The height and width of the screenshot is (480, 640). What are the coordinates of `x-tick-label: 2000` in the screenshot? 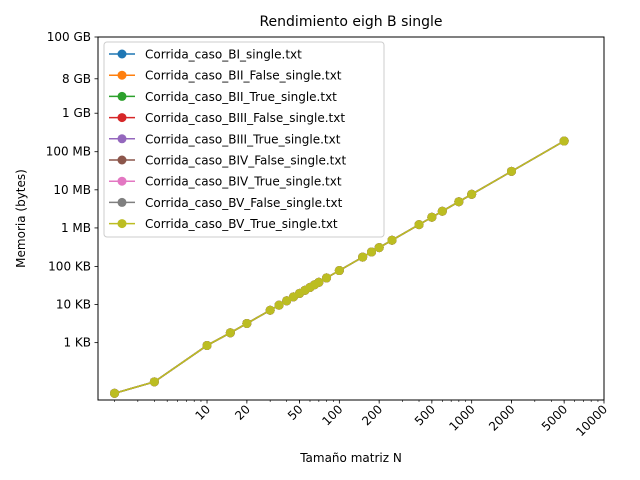 It's located at (501, 417).